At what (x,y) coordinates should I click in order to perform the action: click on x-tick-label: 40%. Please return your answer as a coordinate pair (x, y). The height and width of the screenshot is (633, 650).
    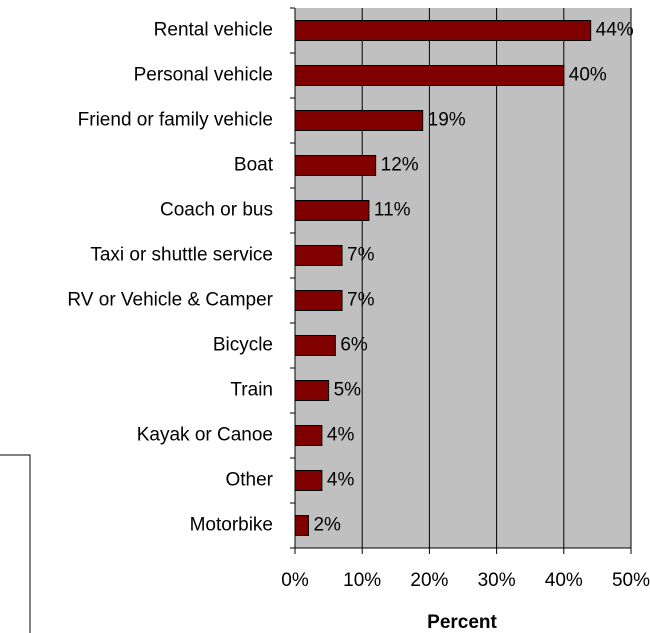
    Looking at the image, I should click on (564, 580).